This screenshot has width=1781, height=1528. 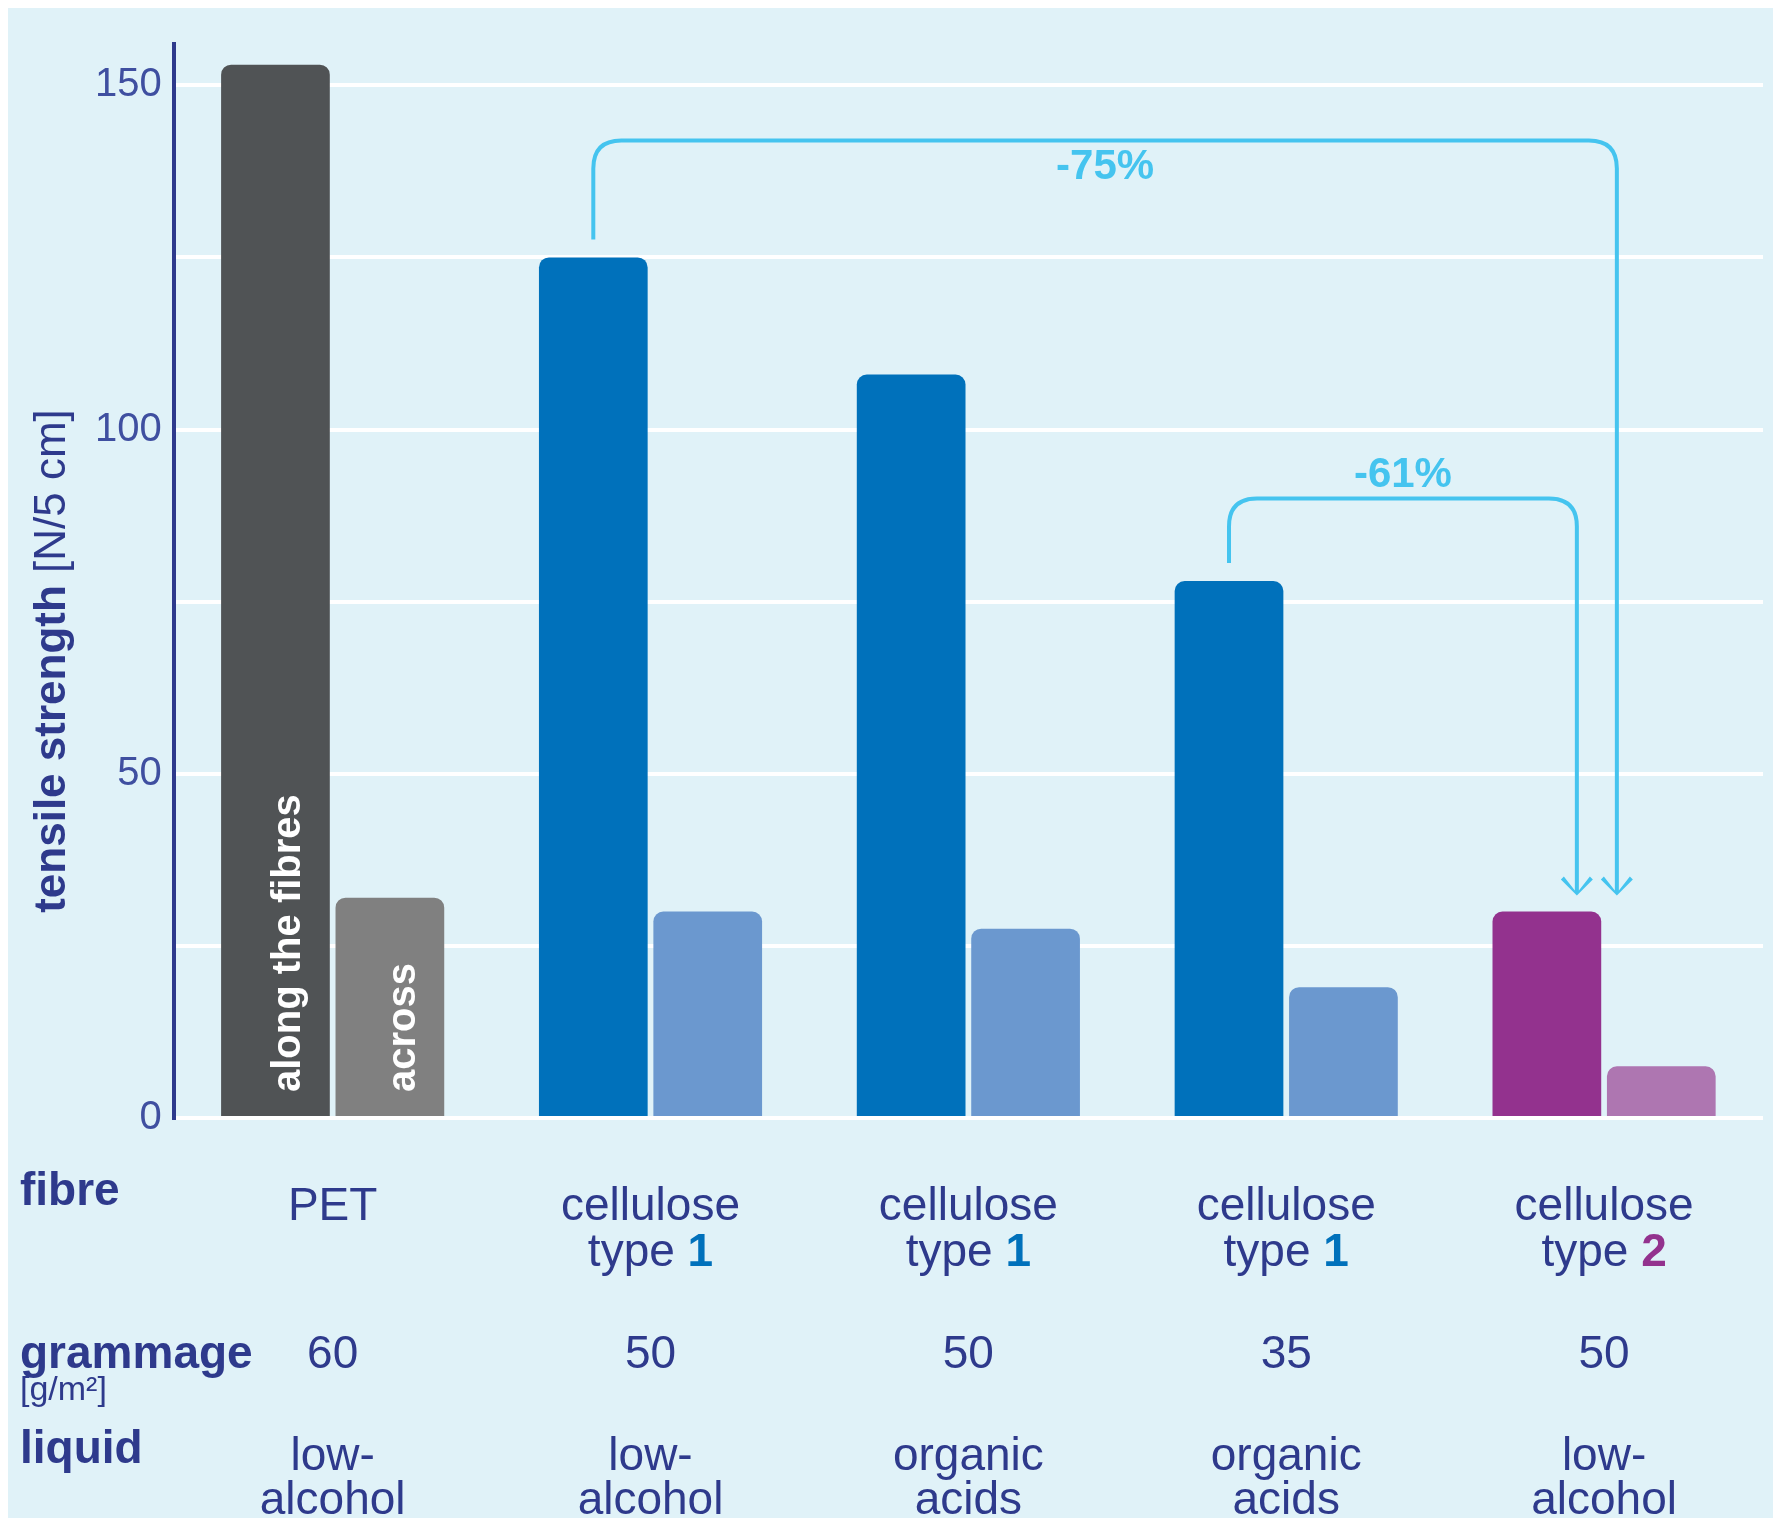 I want to click on y-axis-title: tensile strength [N/5 cm], so click(x=50, y=661).